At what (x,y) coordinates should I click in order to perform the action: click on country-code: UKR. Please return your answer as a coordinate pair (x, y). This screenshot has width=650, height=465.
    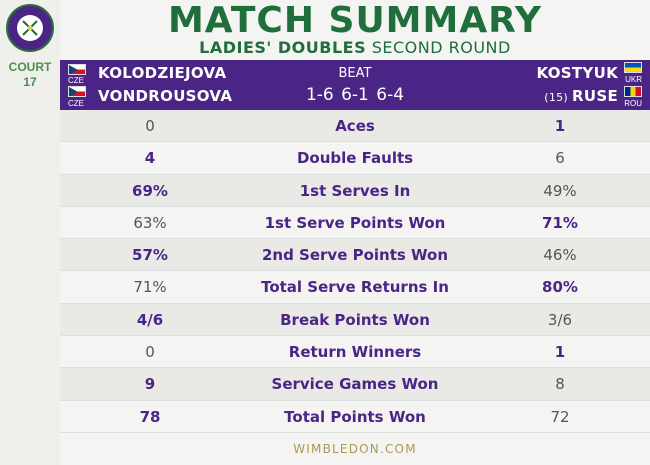
    Looking at the image, I should click on (633, 79).